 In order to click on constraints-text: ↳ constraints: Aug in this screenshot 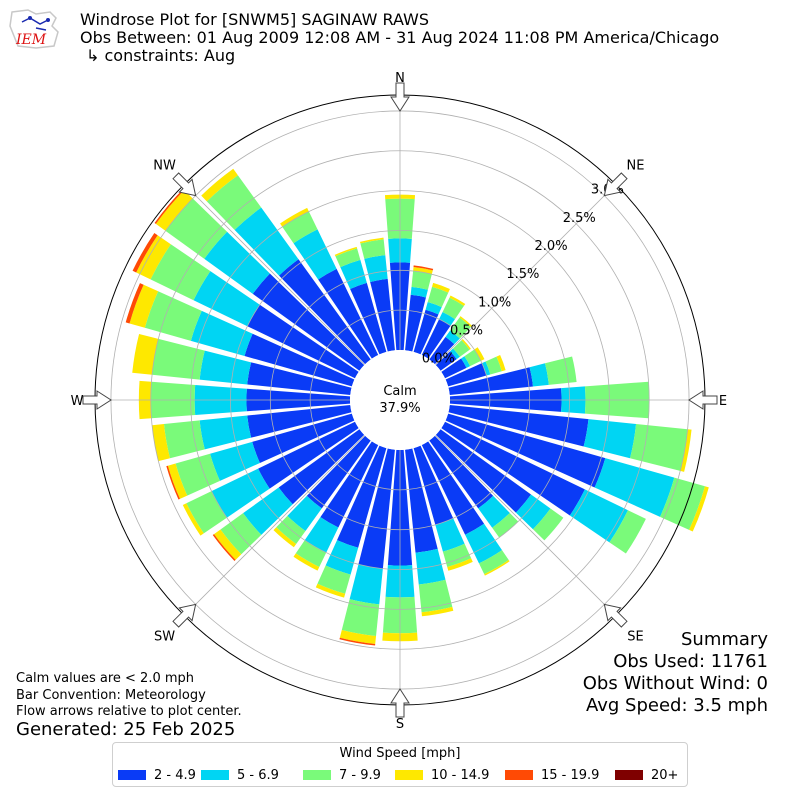, I will do `click(161, 55)`.